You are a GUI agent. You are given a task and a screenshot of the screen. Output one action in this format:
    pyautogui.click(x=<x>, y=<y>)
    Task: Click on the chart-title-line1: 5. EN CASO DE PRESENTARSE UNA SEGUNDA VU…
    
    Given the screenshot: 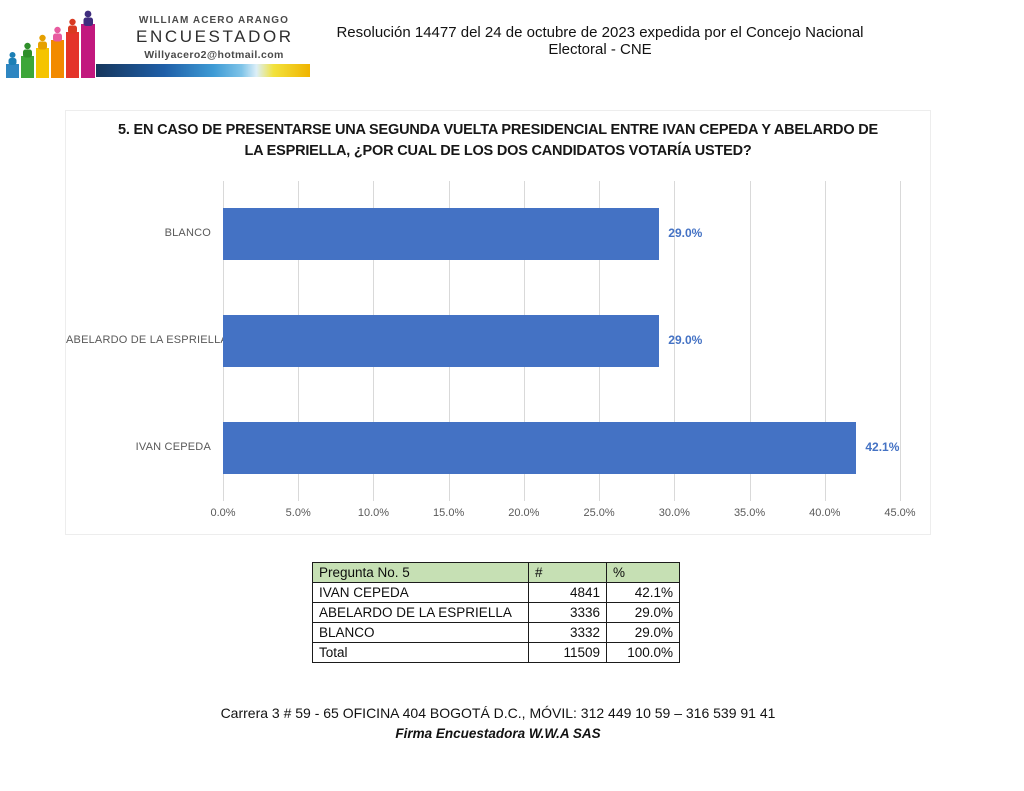 What is the action you would take?
    pyautogui.click(x=498, y=130)
    